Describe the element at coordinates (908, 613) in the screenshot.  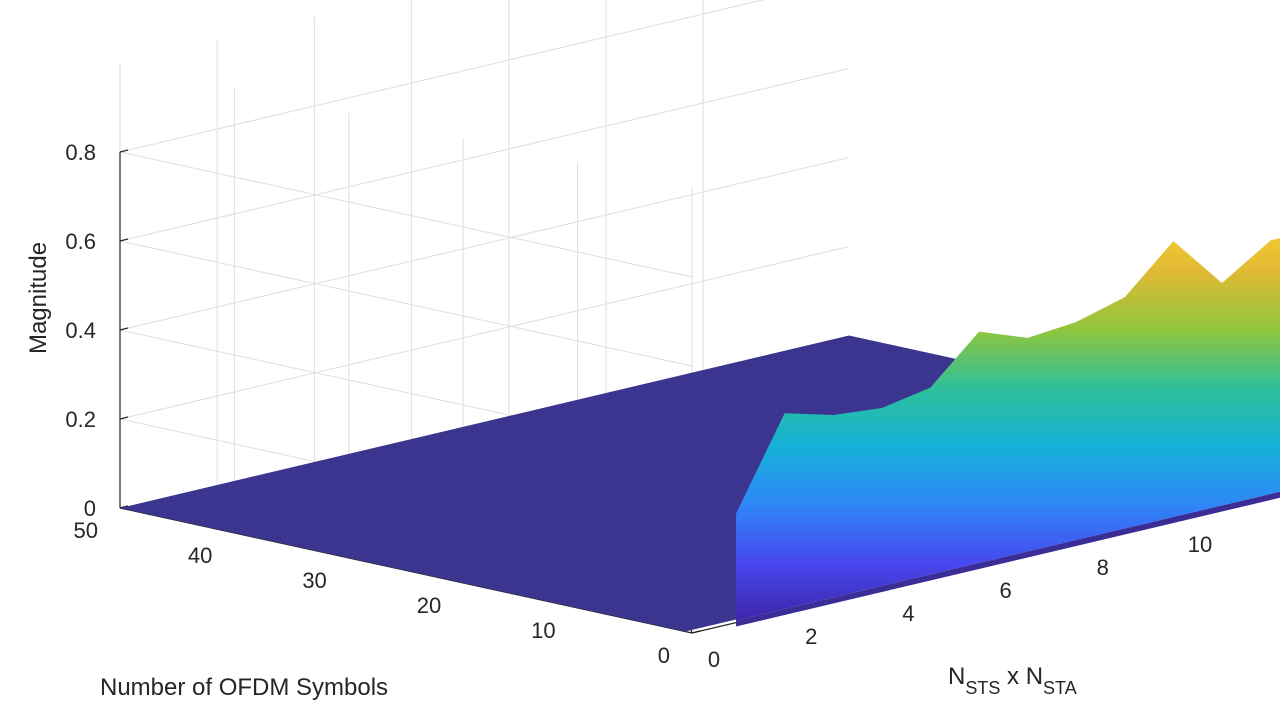
I see `x-tick-label: 4` at that location.